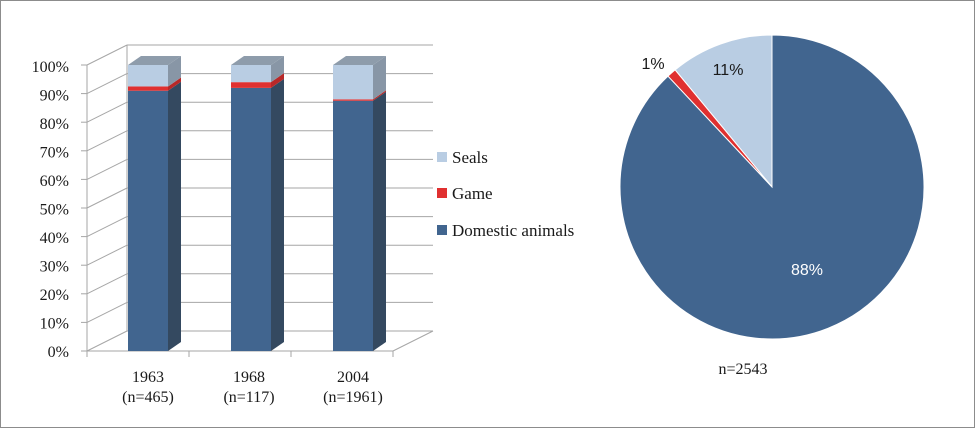 This screenshot has height=432, width=975. What do you see at coordinates (442, 157) in the screenshot?
I see `legend-swatch-seals` at bounding box center [442, 157].